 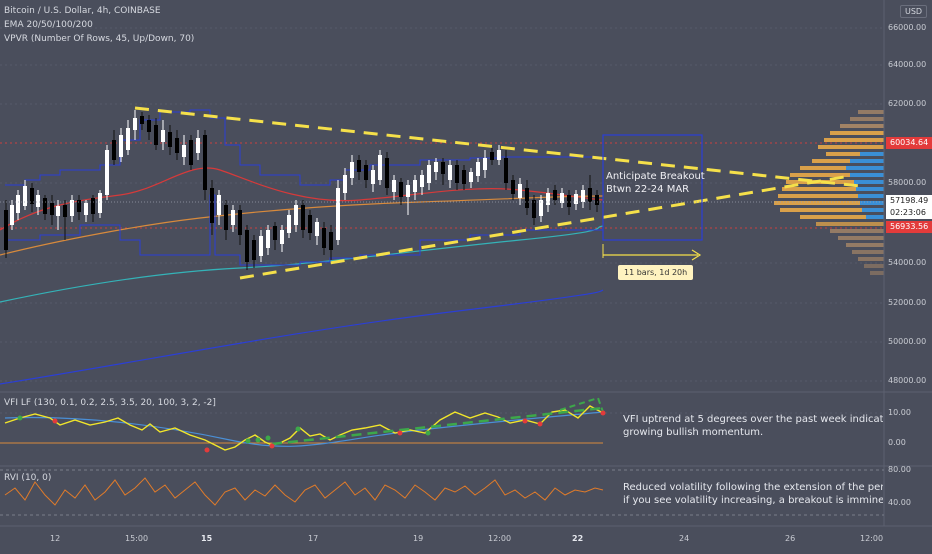 What do you see at coordinates (909, 213) in the screenshot?
I see `bar-countdown: 02:23:06` at bounding box center [909, 213].